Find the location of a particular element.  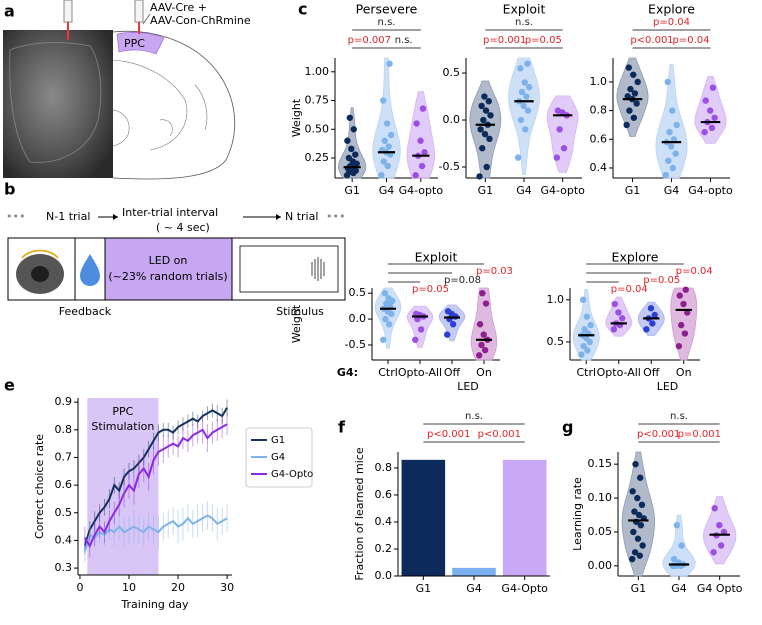

x-tick-label: On is located at coordinates (684, 372).